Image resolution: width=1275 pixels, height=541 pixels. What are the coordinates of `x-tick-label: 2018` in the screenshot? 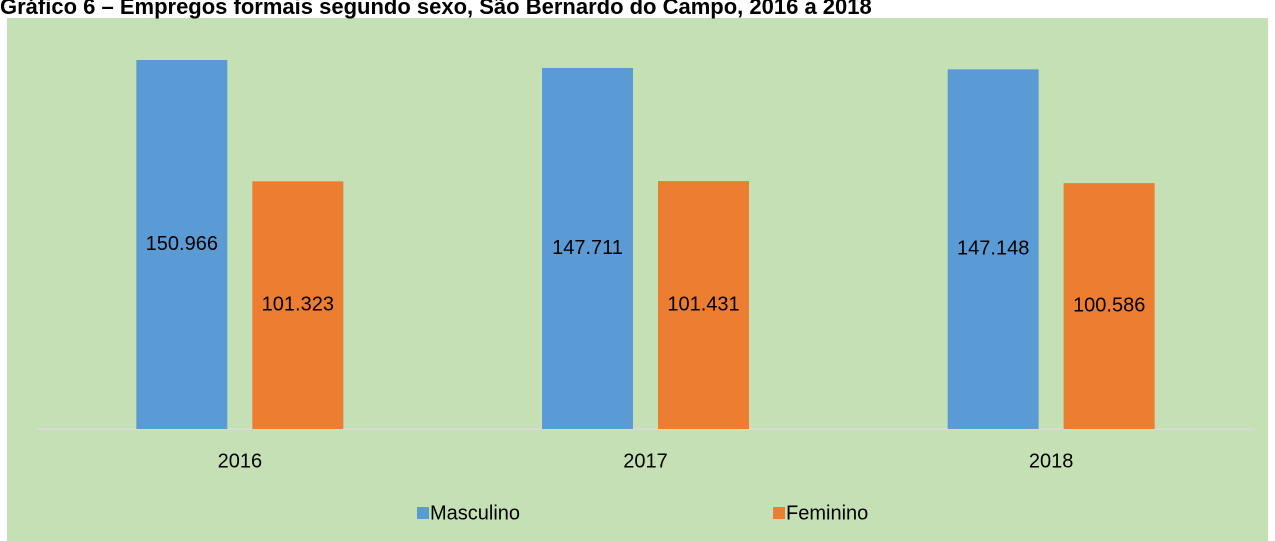 It's located at (1051, 461).